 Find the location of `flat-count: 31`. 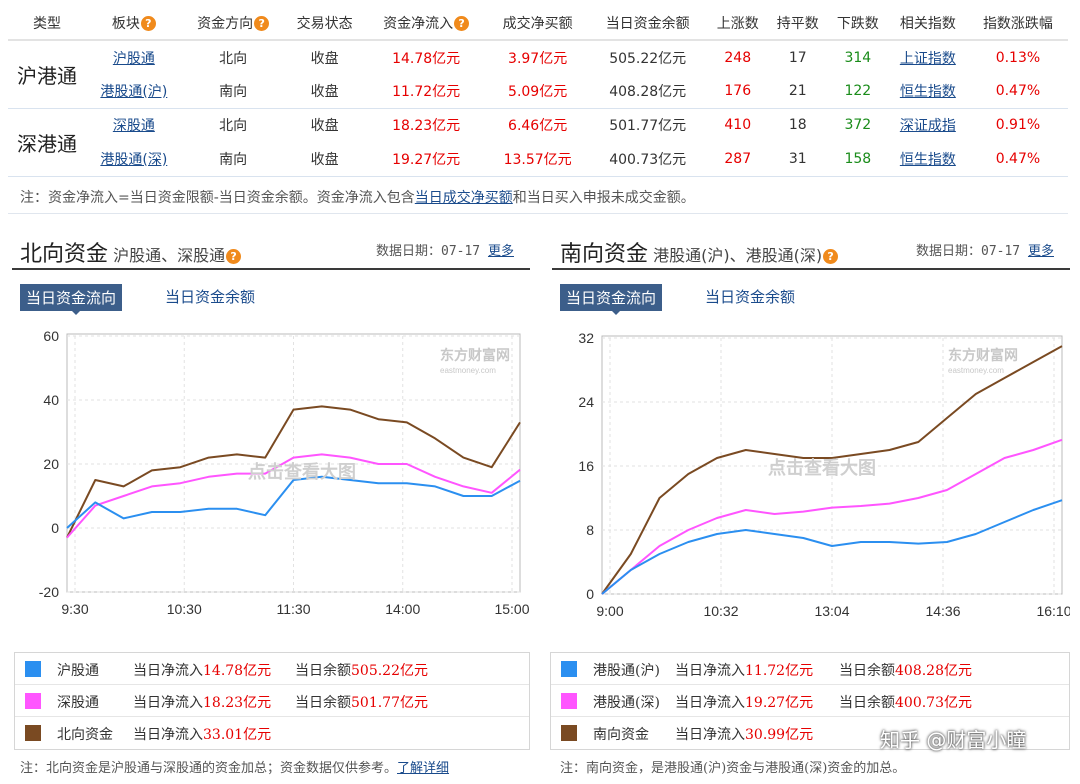

flat-count: 31 is located at coordinates (797, 159).